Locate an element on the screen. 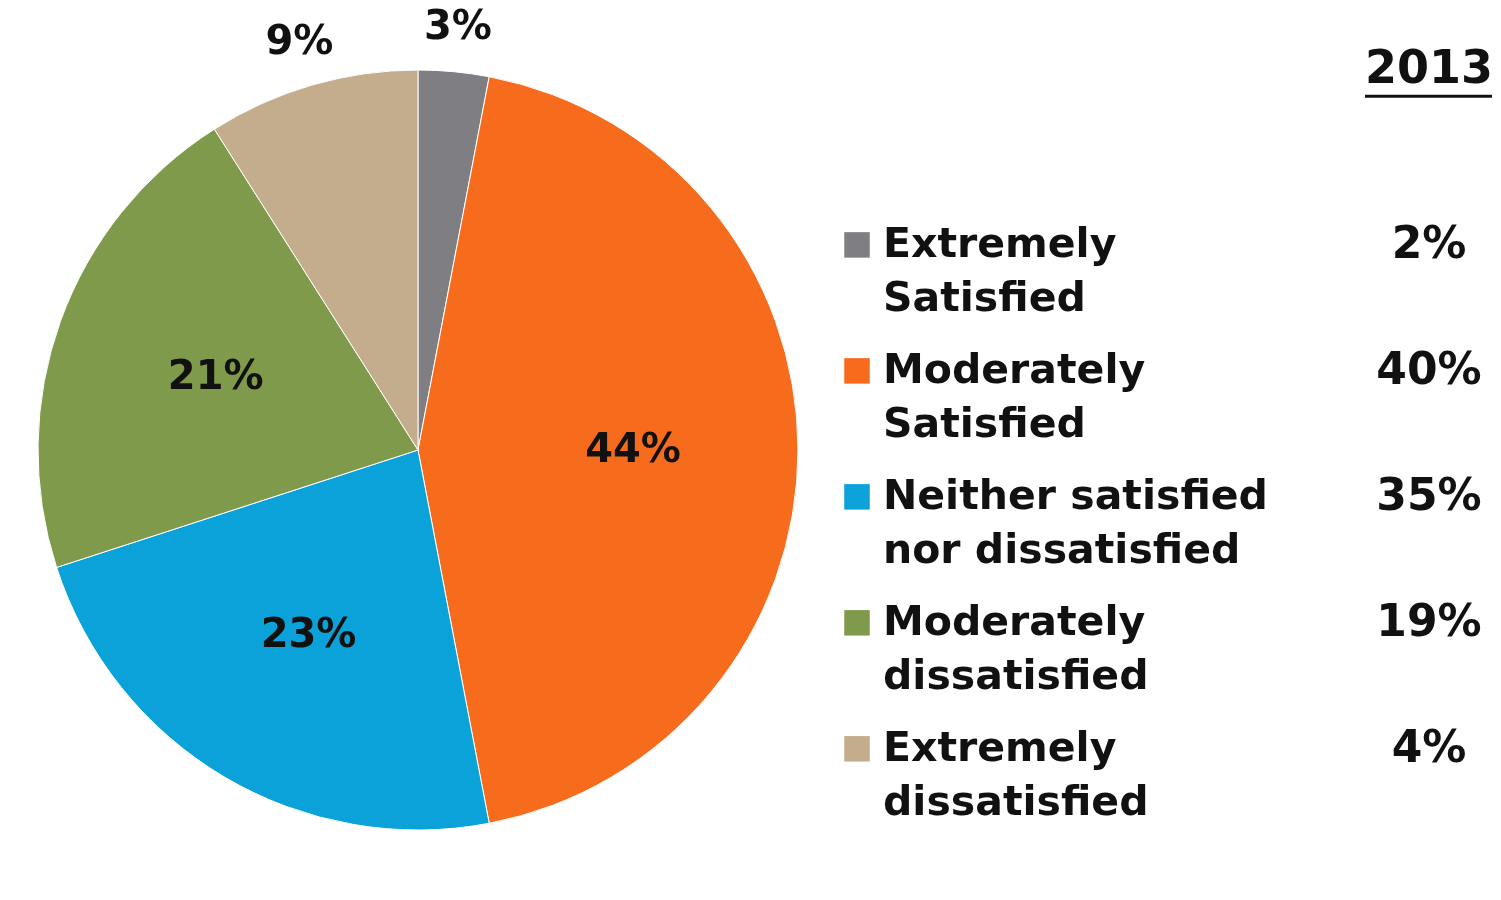  text: 40% is located at coordinates (1429, 368).